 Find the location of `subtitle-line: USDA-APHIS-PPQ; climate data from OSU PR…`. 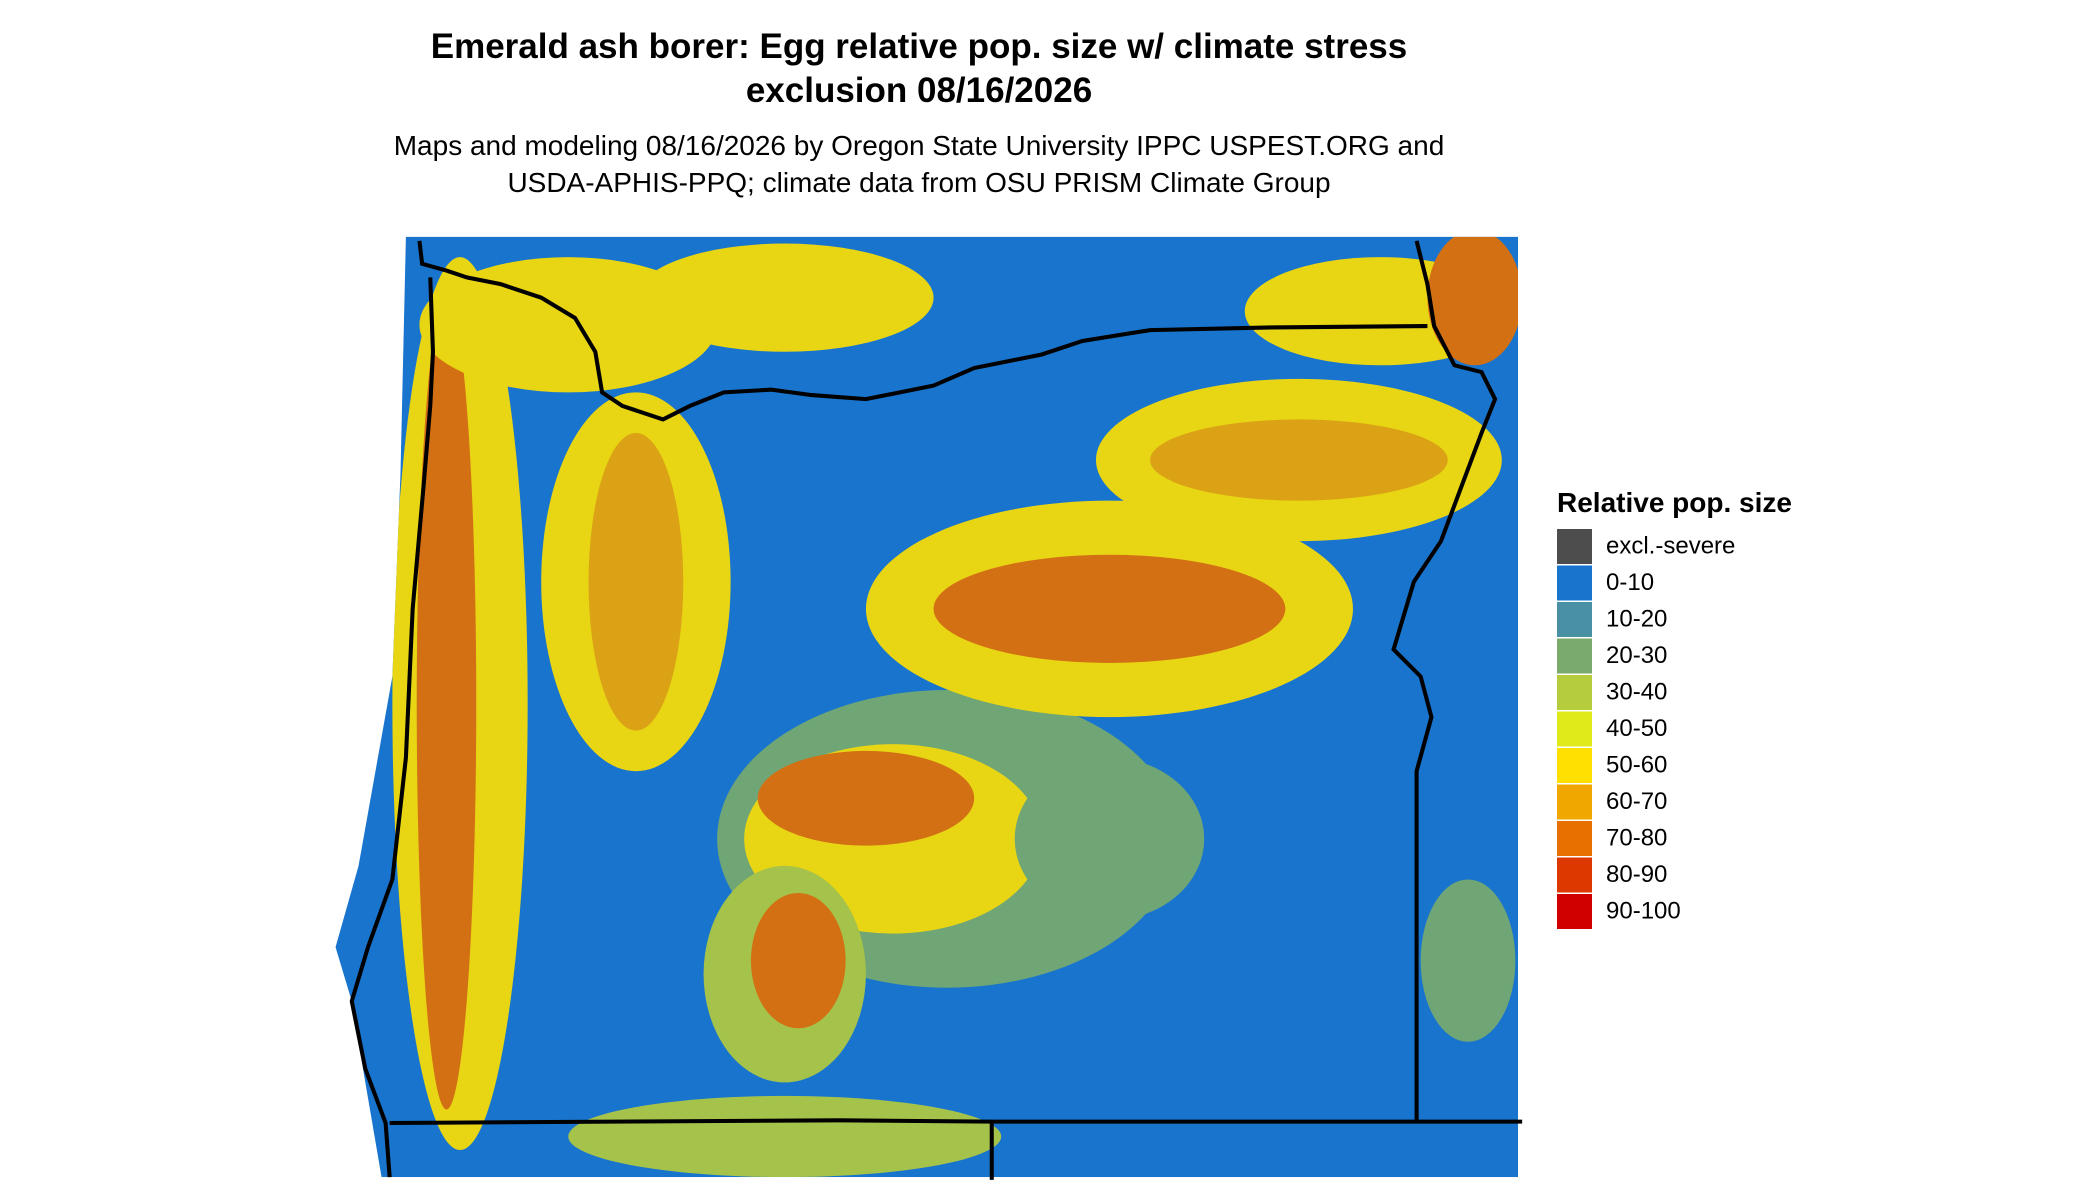

subtitle-line: USDA-APHIS-PPQ; climate data from OSU PR… is located at coordinates (918, 182).